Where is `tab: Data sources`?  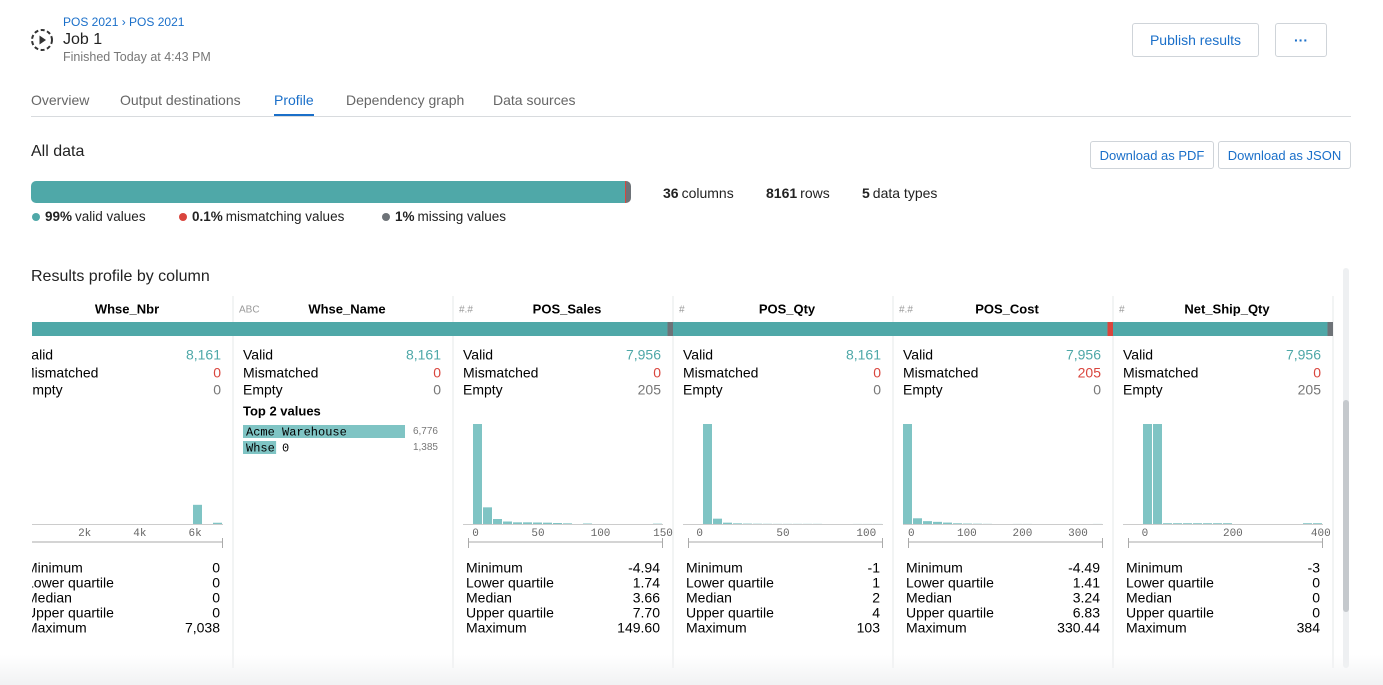
tab: Data sources is located at coordinates (534, 100).